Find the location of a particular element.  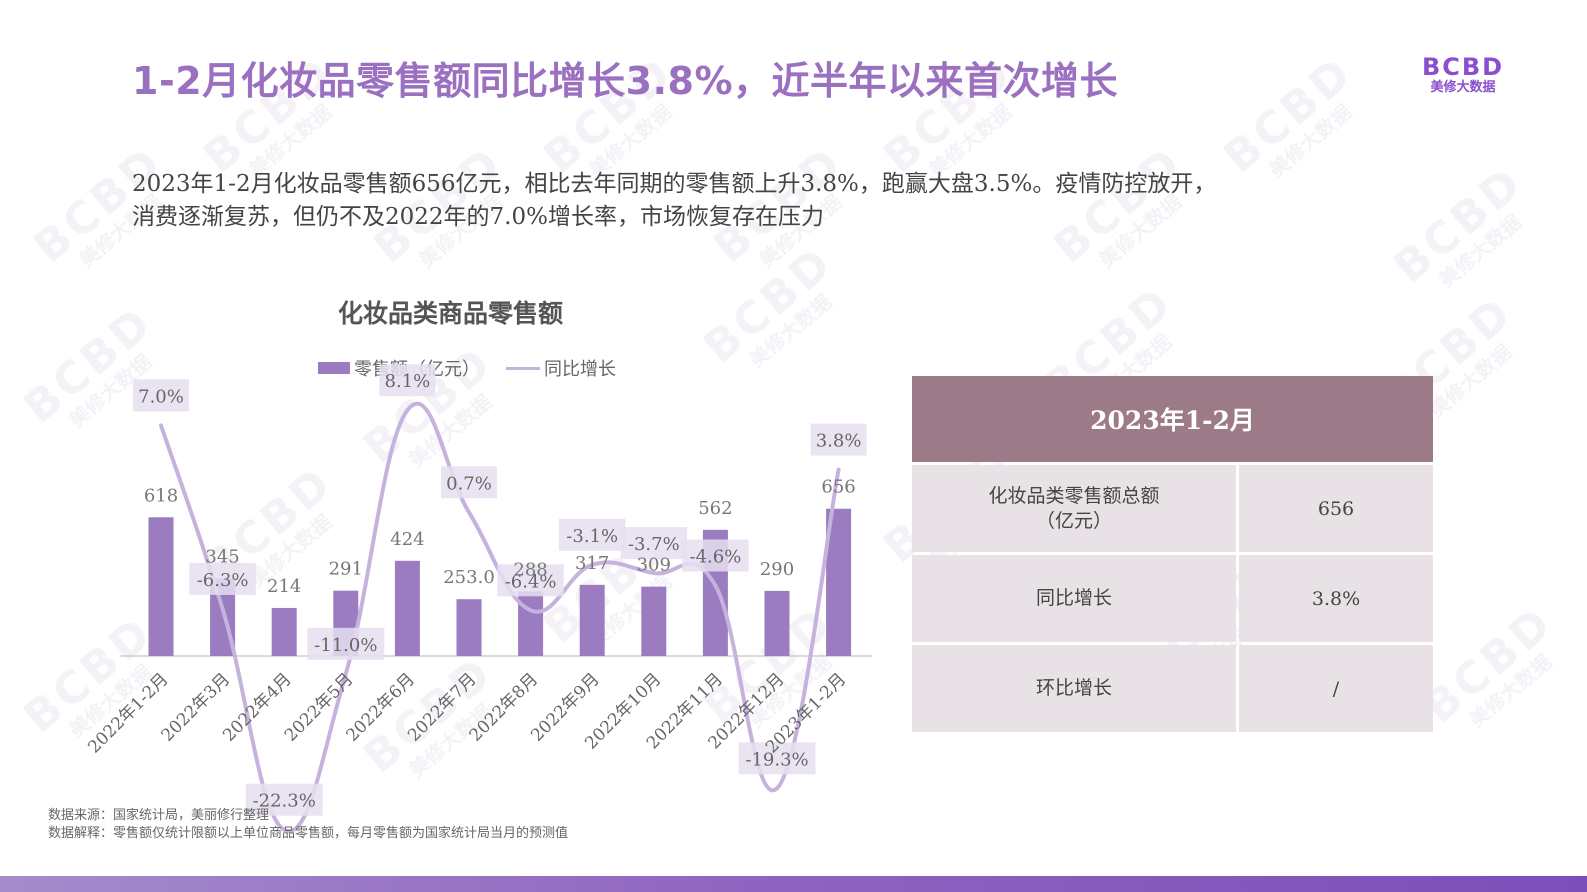

bottom-accent-bar is located at coordinates (793, 884).